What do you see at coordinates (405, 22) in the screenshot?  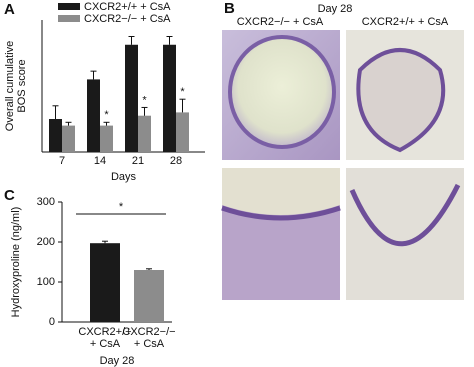 I see `column-label: CXCR2+/+ + CsA` at bounding box center [405, 22].